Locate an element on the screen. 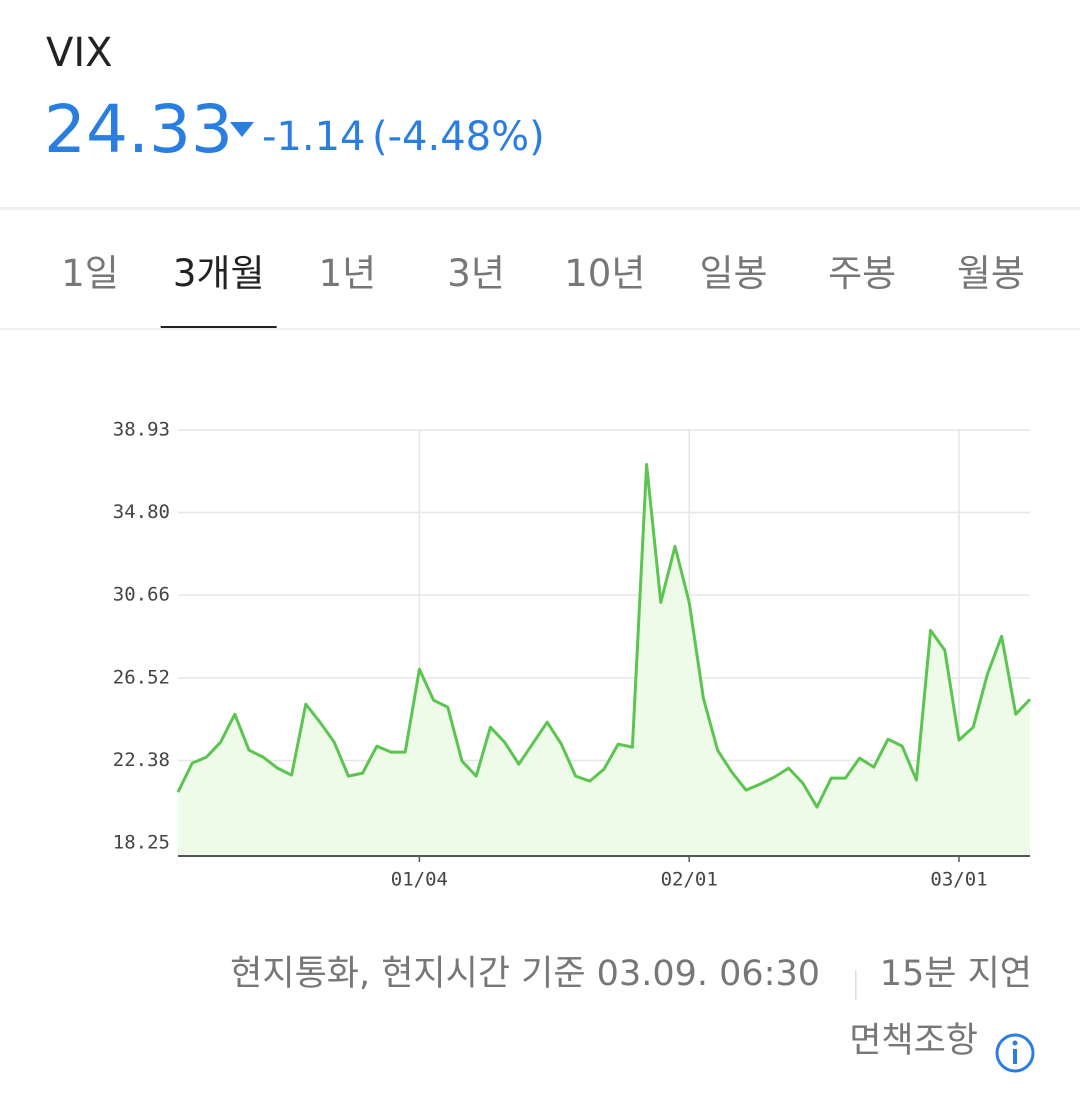 The height and width of the screenshot is (1116, 1080). down-arrow is located at coordinates (242, 129).